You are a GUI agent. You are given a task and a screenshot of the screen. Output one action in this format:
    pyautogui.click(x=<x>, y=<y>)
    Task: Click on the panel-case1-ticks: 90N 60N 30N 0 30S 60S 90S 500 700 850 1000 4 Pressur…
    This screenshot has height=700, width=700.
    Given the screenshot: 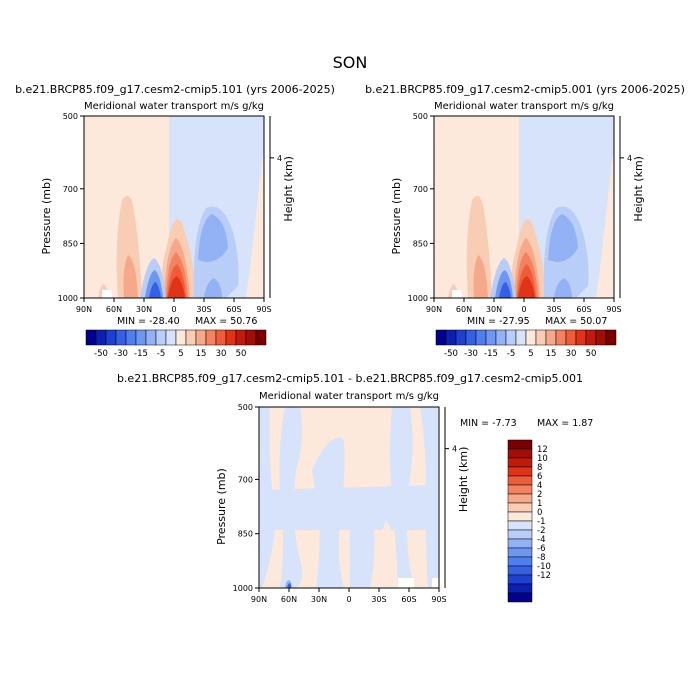 What is the action you would take?
    pyautogui.click(x=167, y=213)
    